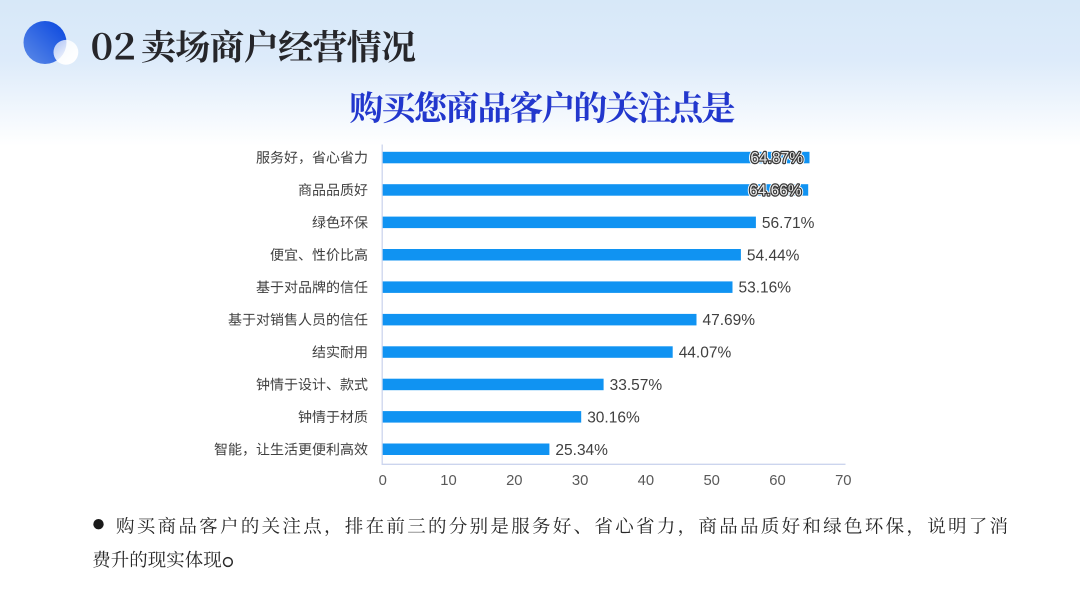  I want to click on svg-text: 47.69%, so click(729, 320).